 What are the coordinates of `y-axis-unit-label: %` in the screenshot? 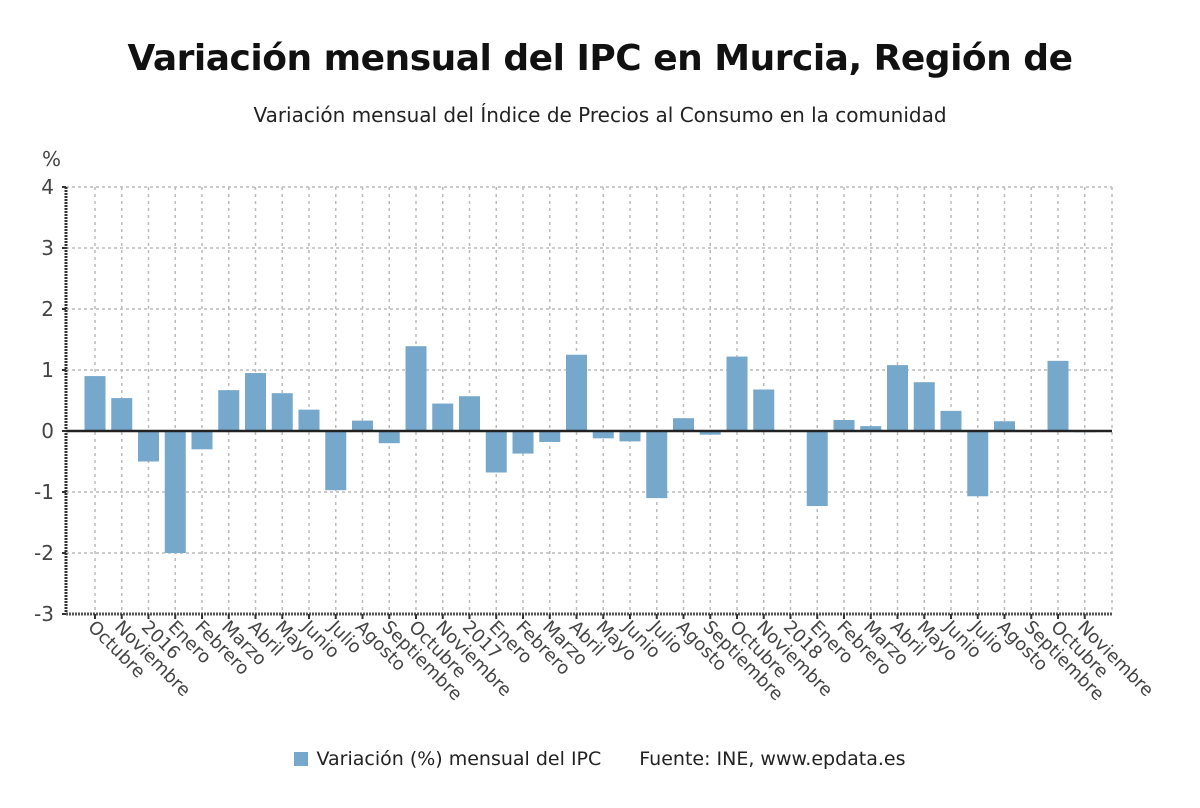 It's located at (51, 159).